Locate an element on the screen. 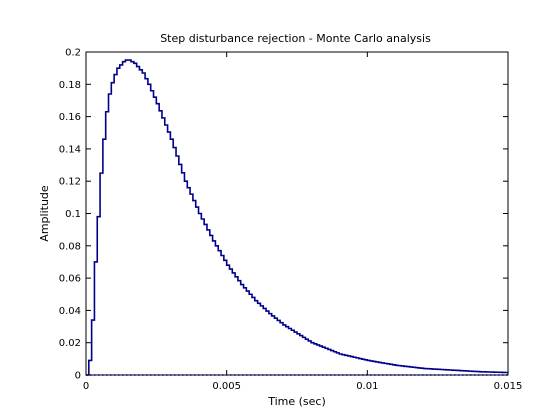  y-tick-label: 0.08 is located at coordinates (70, 246).